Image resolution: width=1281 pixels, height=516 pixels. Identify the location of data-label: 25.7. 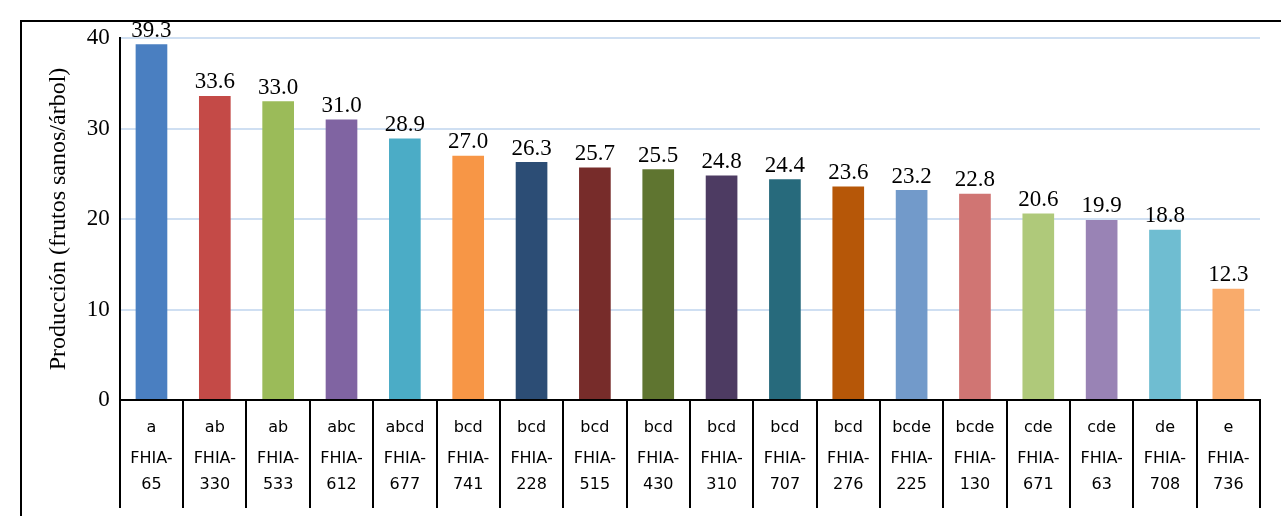
(595, 152).